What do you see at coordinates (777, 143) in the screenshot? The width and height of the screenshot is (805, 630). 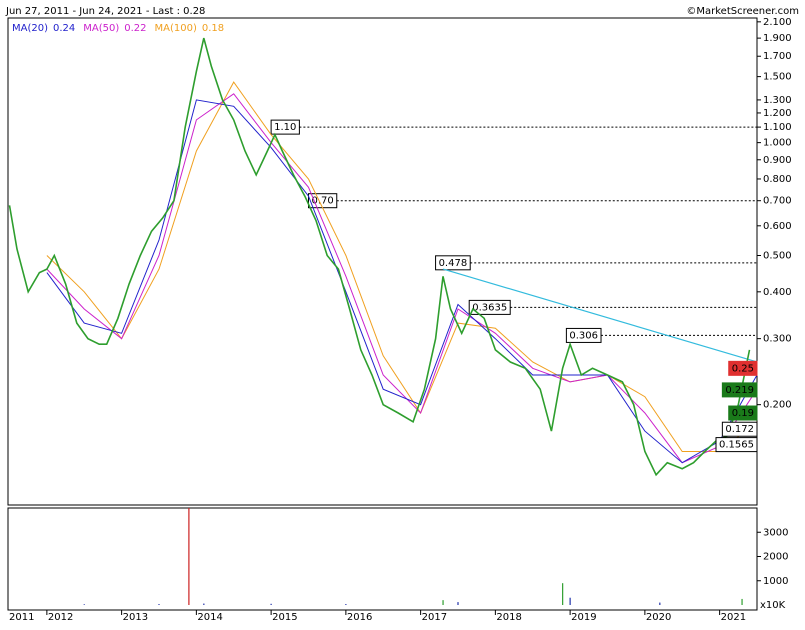 I see `y-tick-label: 1.000` at bounding box center [777, 143].